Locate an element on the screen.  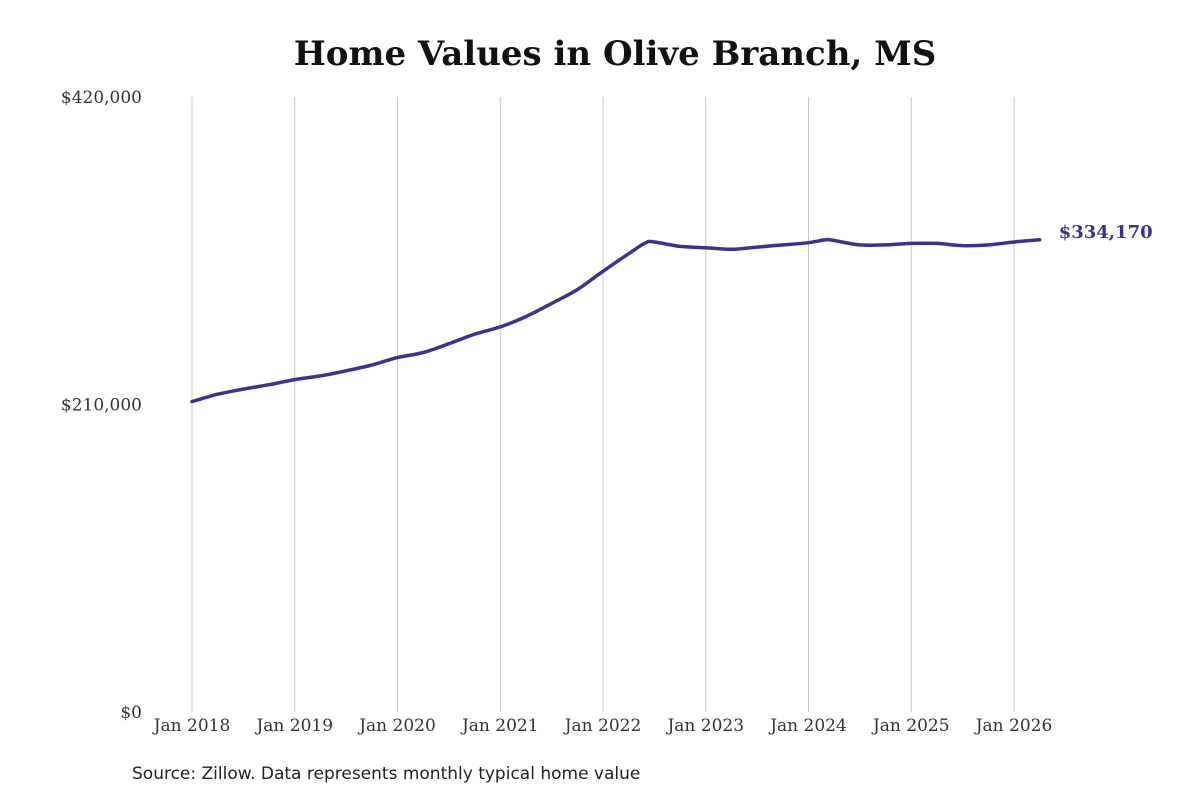
y-tick-label: $210,000 is located at coordinates (101, 406).